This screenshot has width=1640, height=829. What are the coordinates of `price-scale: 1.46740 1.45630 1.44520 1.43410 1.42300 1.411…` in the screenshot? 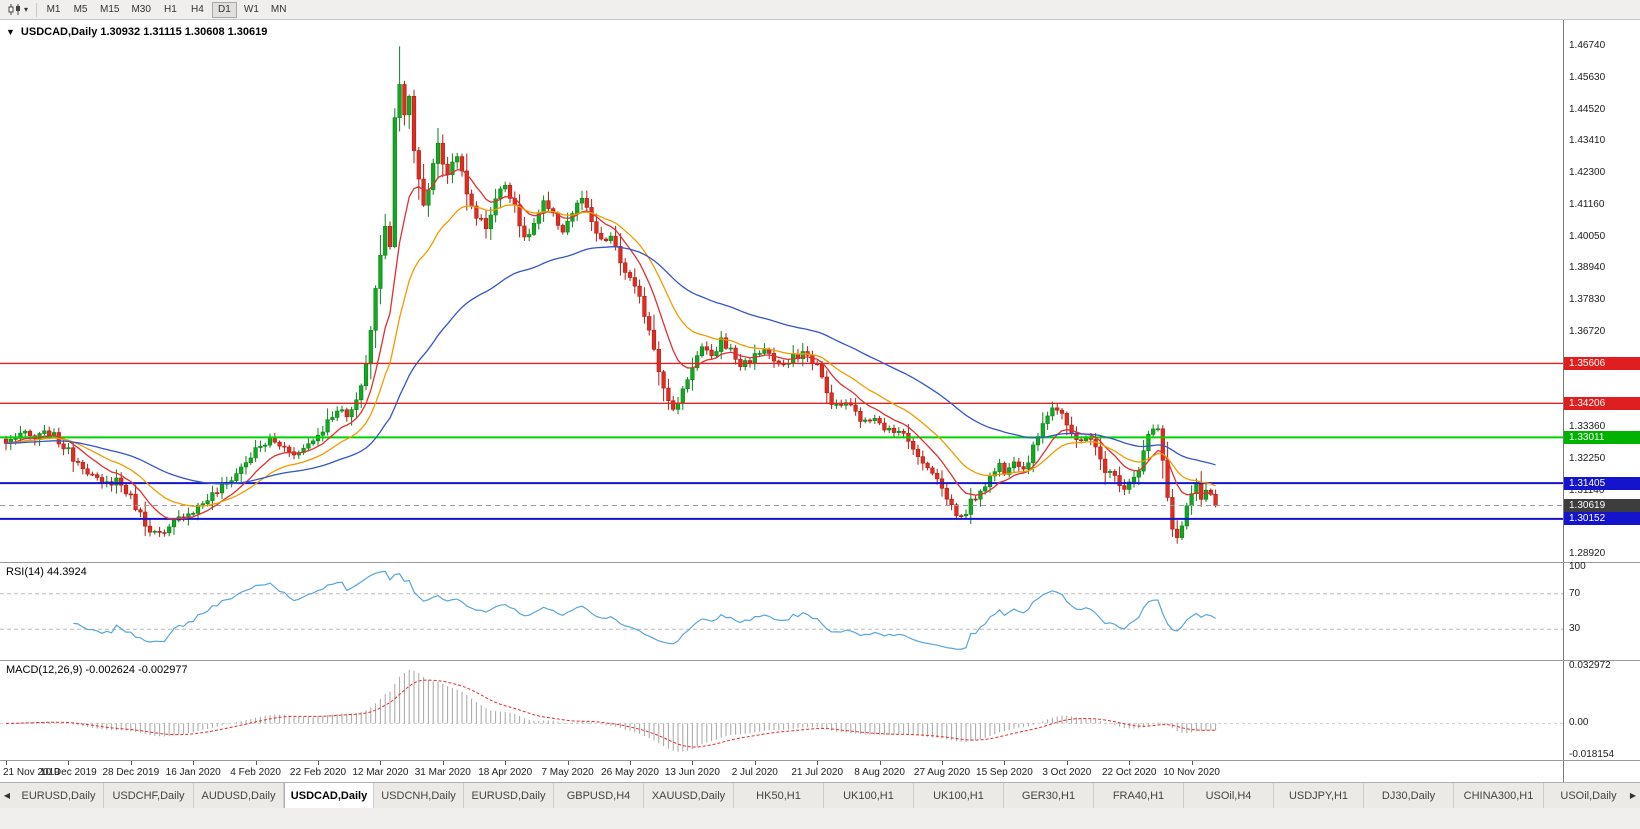 It's located at (1601, 291).